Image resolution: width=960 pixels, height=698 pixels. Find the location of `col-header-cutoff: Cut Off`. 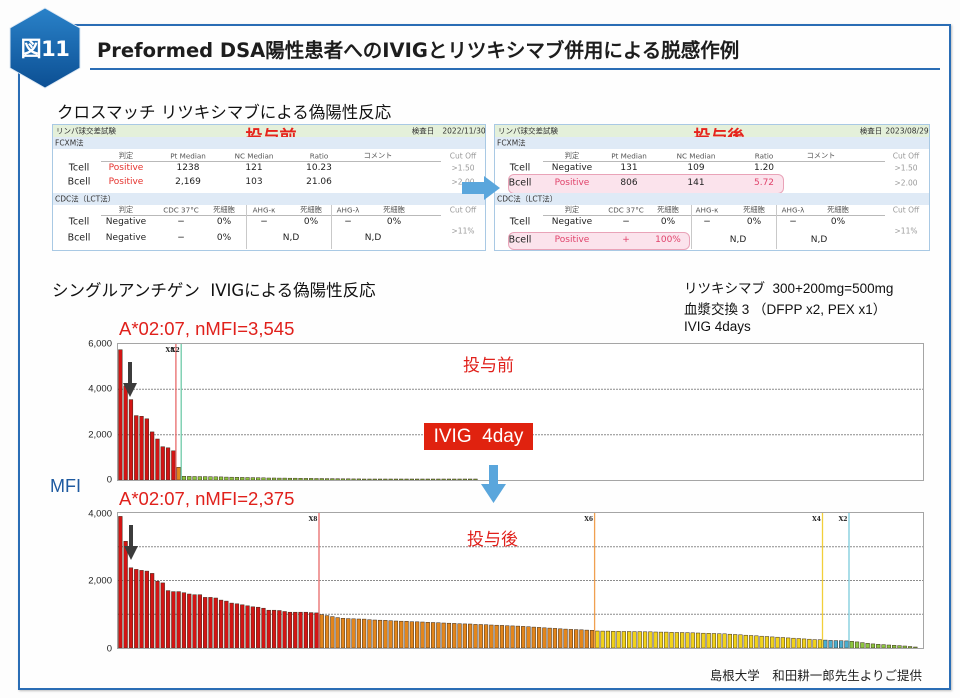

col-header-cutoff: Cut Off is located at coordinates (906, 210).